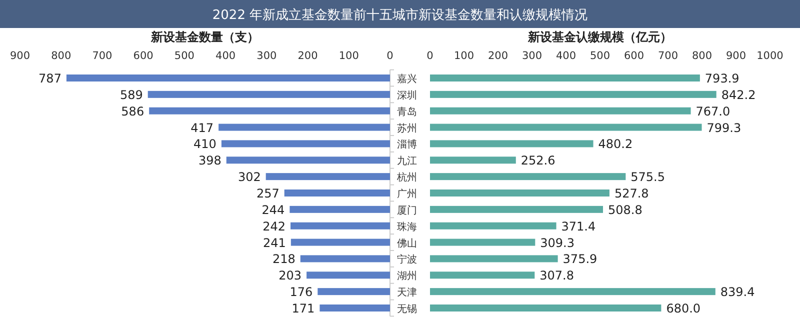 The height and width of the screenshot is (320, 800). What do you see at coordinates (407, 276) in the screenshot?
I see `y-tick-label: 湖州` at bounding box center [407, 276].